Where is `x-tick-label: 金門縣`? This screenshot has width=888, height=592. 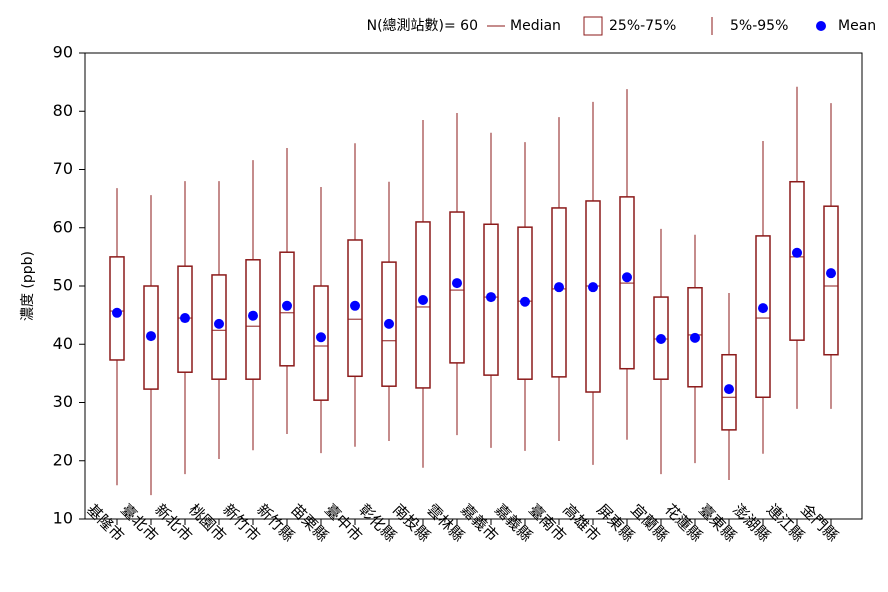 x-tick-label: 金門縣 is located at coordinates (819, 522).